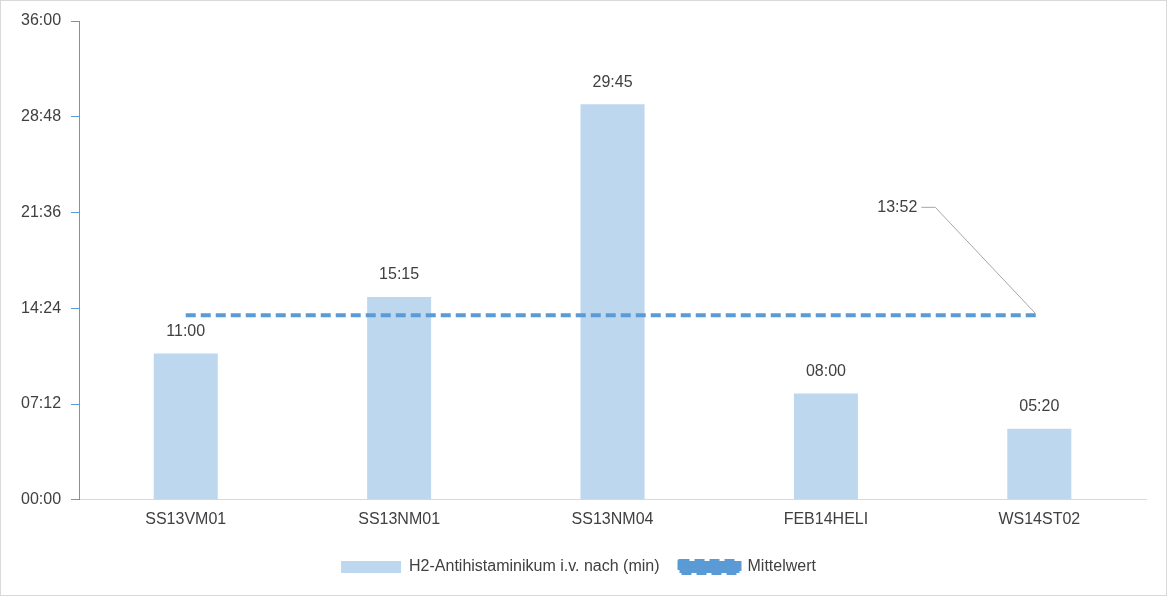 Image resolution: width=1167 pixels, height=596 pixels. I want to click on y-tick-label: 28:48, so click(41, 116).